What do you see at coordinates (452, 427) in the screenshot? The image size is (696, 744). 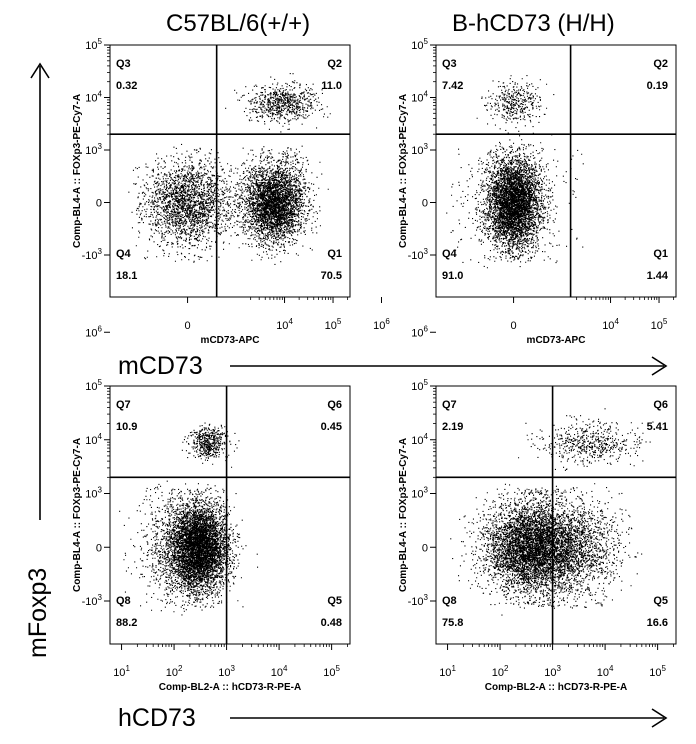 I see `quadrant-percent: 2.19` at bounding box center [452, 427].